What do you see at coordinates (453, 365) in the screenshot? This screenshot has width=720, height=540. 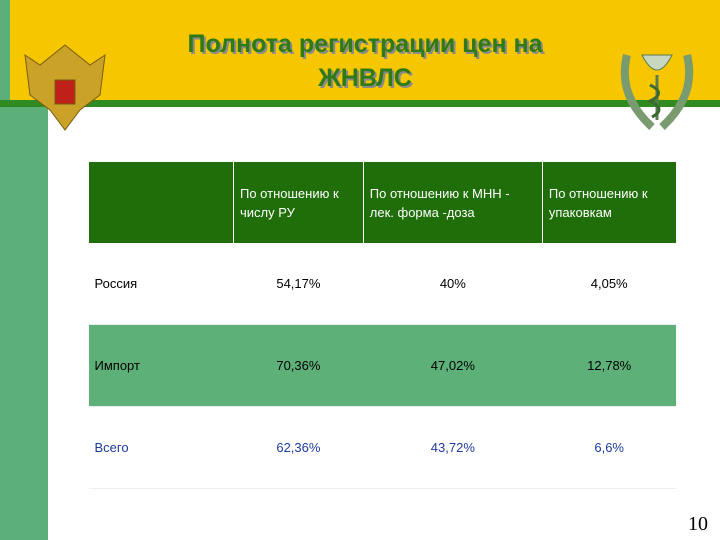 I see `table-cell: 47,02%` at bounding box center [453, 365].